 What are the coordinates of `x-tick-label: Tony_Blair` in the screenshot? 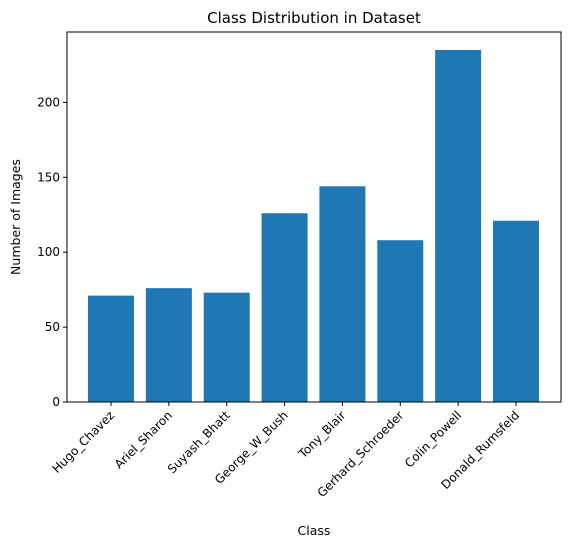 It's located at (321, 434).